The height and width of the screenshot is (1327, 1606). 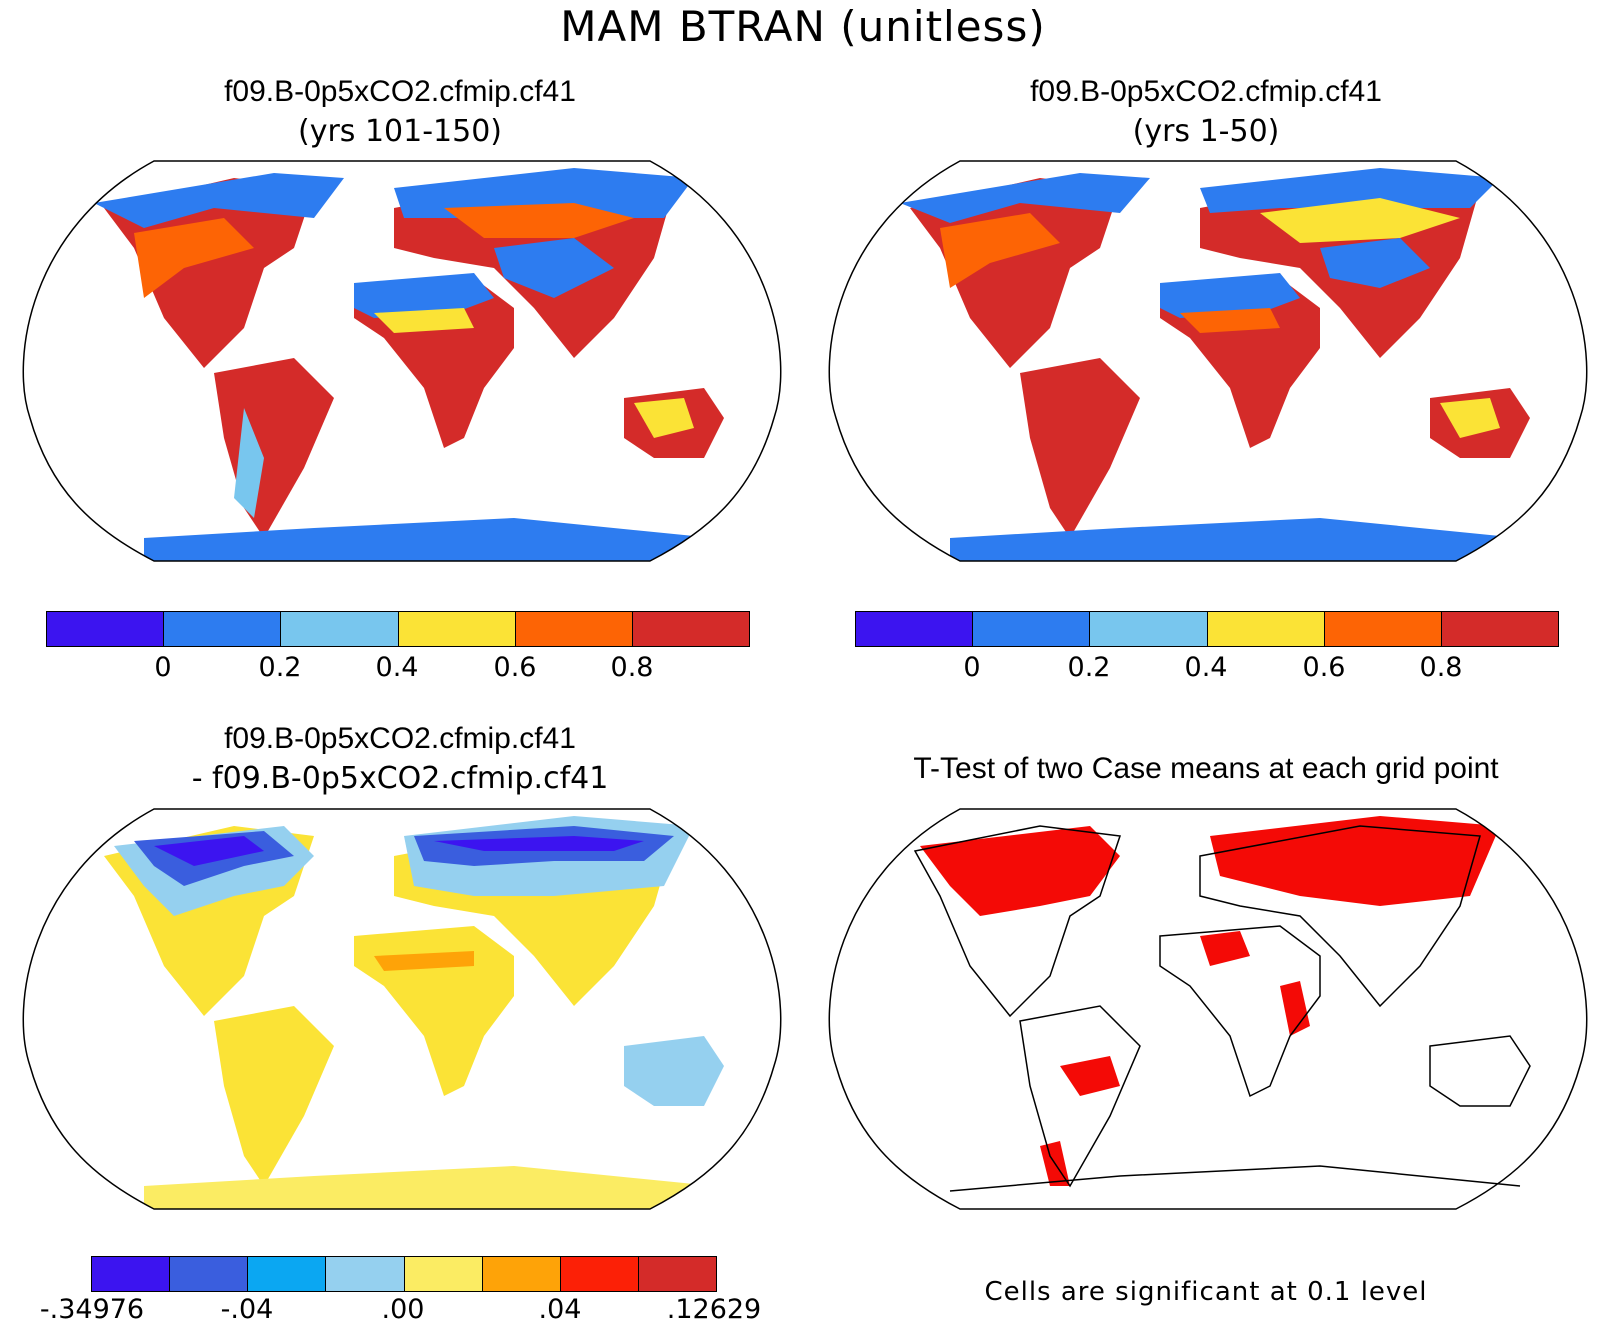 I want to click on colorbar-top-left, so click(x=398, y=629).